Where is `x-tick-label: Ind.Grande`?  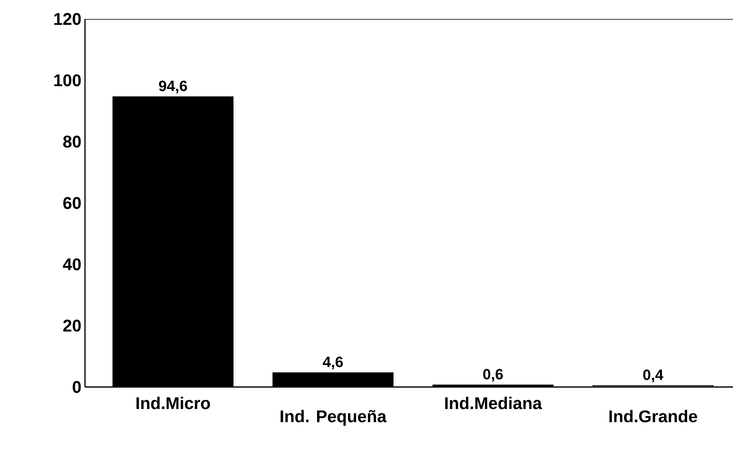 x-tick-label: Ind.Grande is located at coordinates (653, 416).